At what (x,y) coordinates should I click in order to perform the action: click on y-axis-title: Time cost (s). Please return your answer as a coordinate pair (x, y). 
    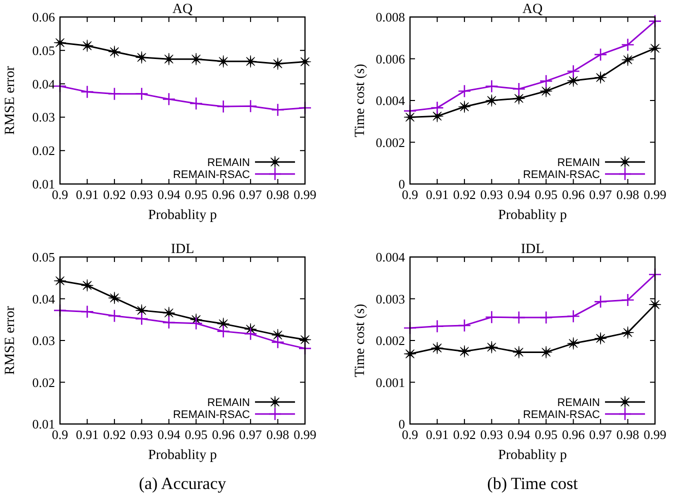
    Looking at the image, I should click on (360, 100).